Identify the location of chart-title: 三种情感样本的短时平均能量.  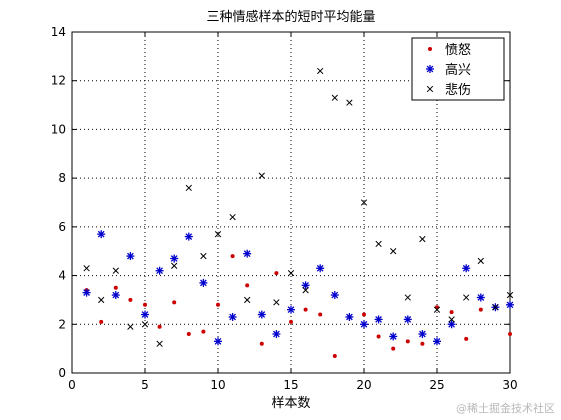
(290, 17).